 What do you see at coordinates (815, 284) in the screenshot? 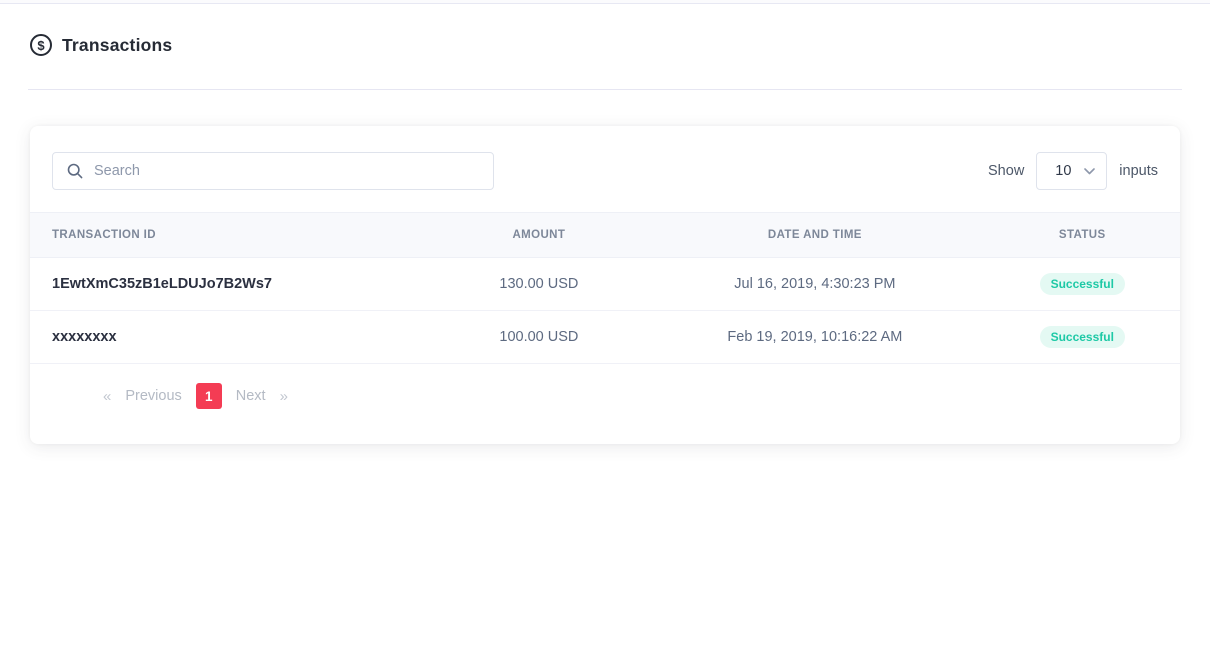
I see `date-time-cell: Jul 16, 2019, 4:30:23 PM` at bounding box center [815, 284].